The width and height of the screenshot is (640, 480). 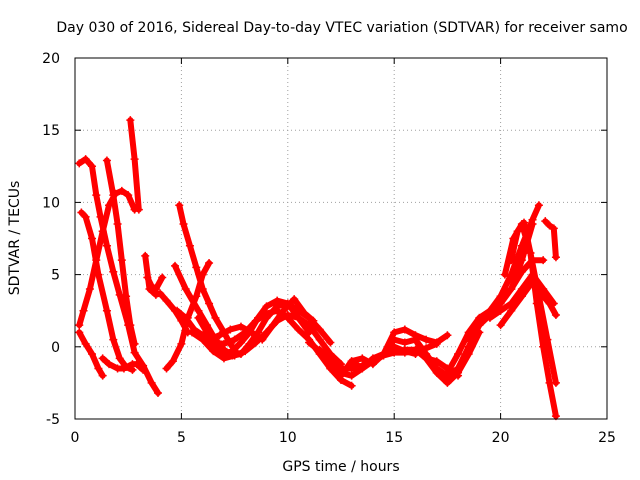 What do you see at coordinates (51, 59) in the screenshot?
I see `y-tick-label: 20` at bounding box center [51, 59].